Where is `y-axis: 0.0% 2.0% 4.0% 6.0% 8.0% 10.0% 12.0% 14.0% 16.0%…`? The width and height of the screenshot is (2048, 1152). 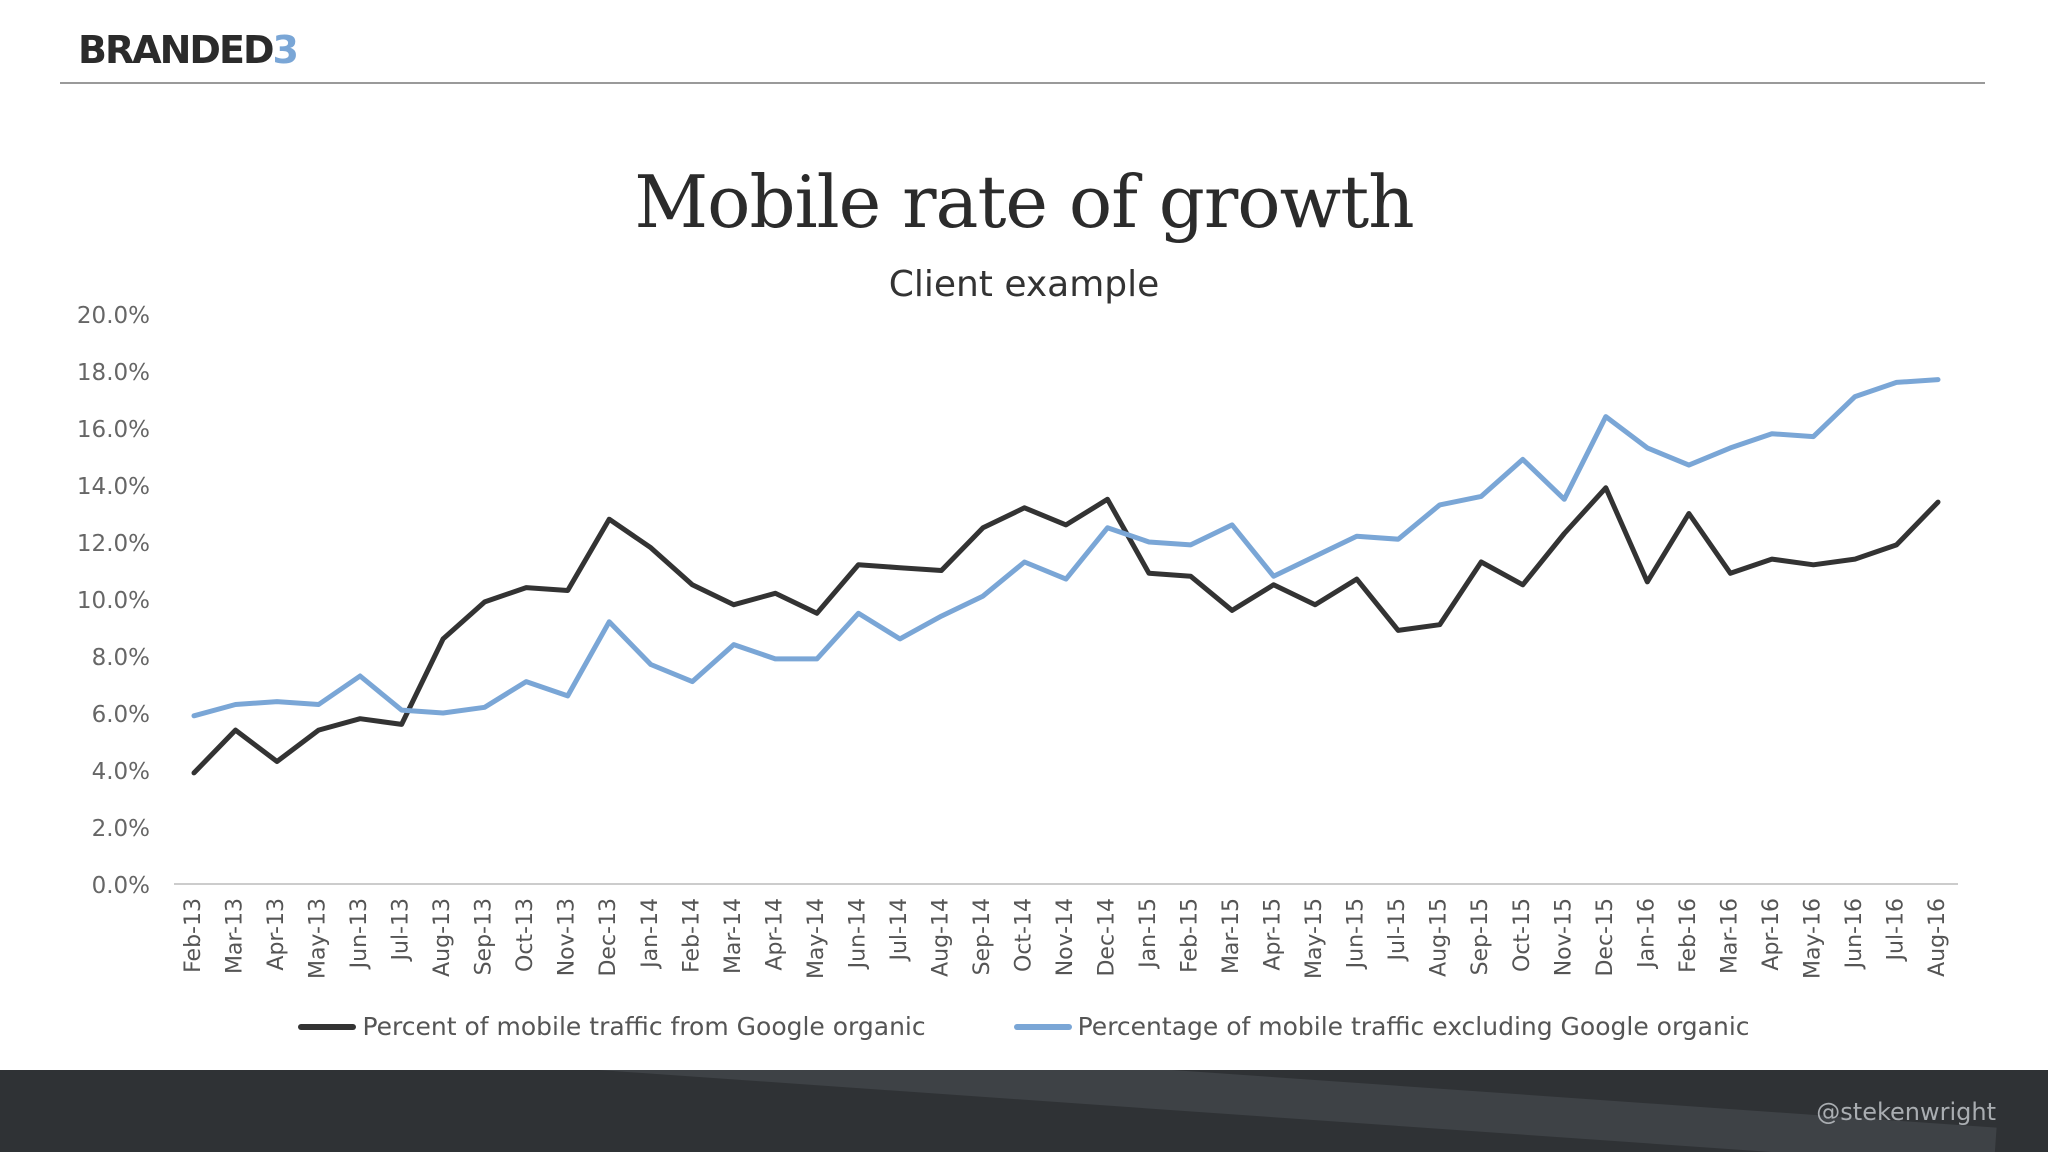 y-axis: 0.0% 2.0% 4.0% 6.0% 8.0% 10.0% 12.0% 14.0% 16.0%… is located at coordinates (113, 601).